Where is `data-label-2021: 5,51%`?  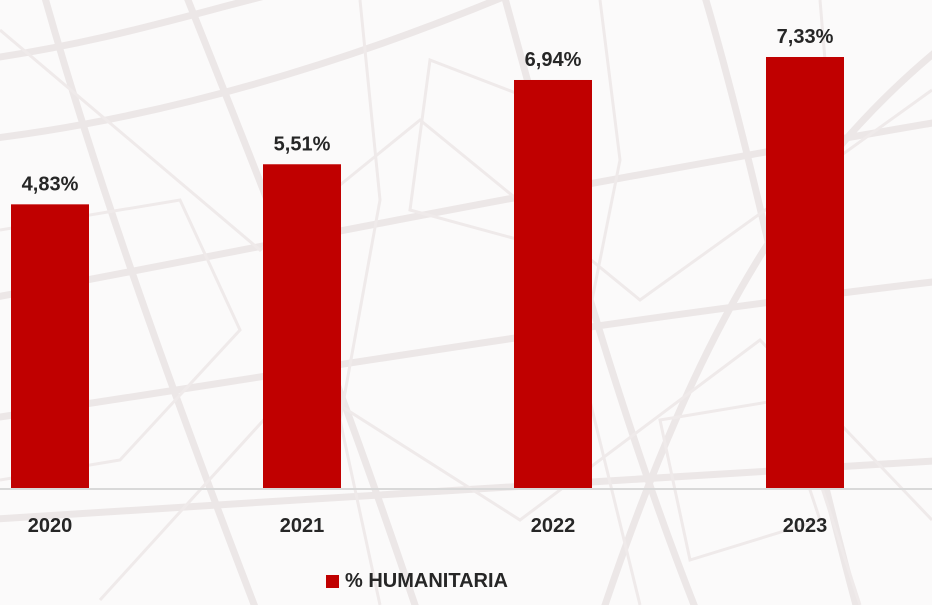
data-label-2021: 5,51% is located at coordinates (302, 144).